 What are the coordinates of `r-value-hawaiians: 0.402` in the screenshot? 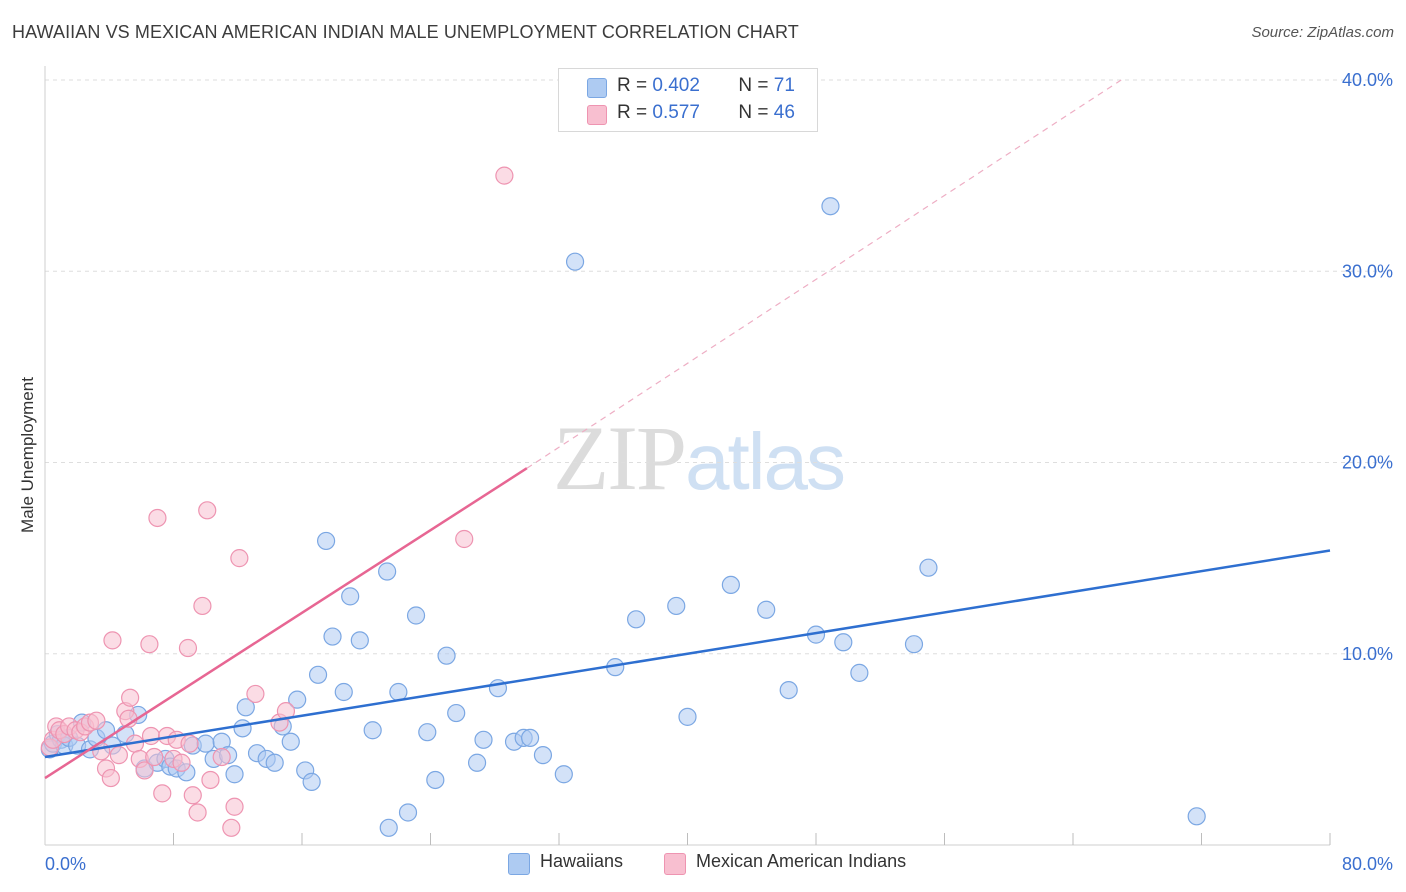 It's located at (676, 85).